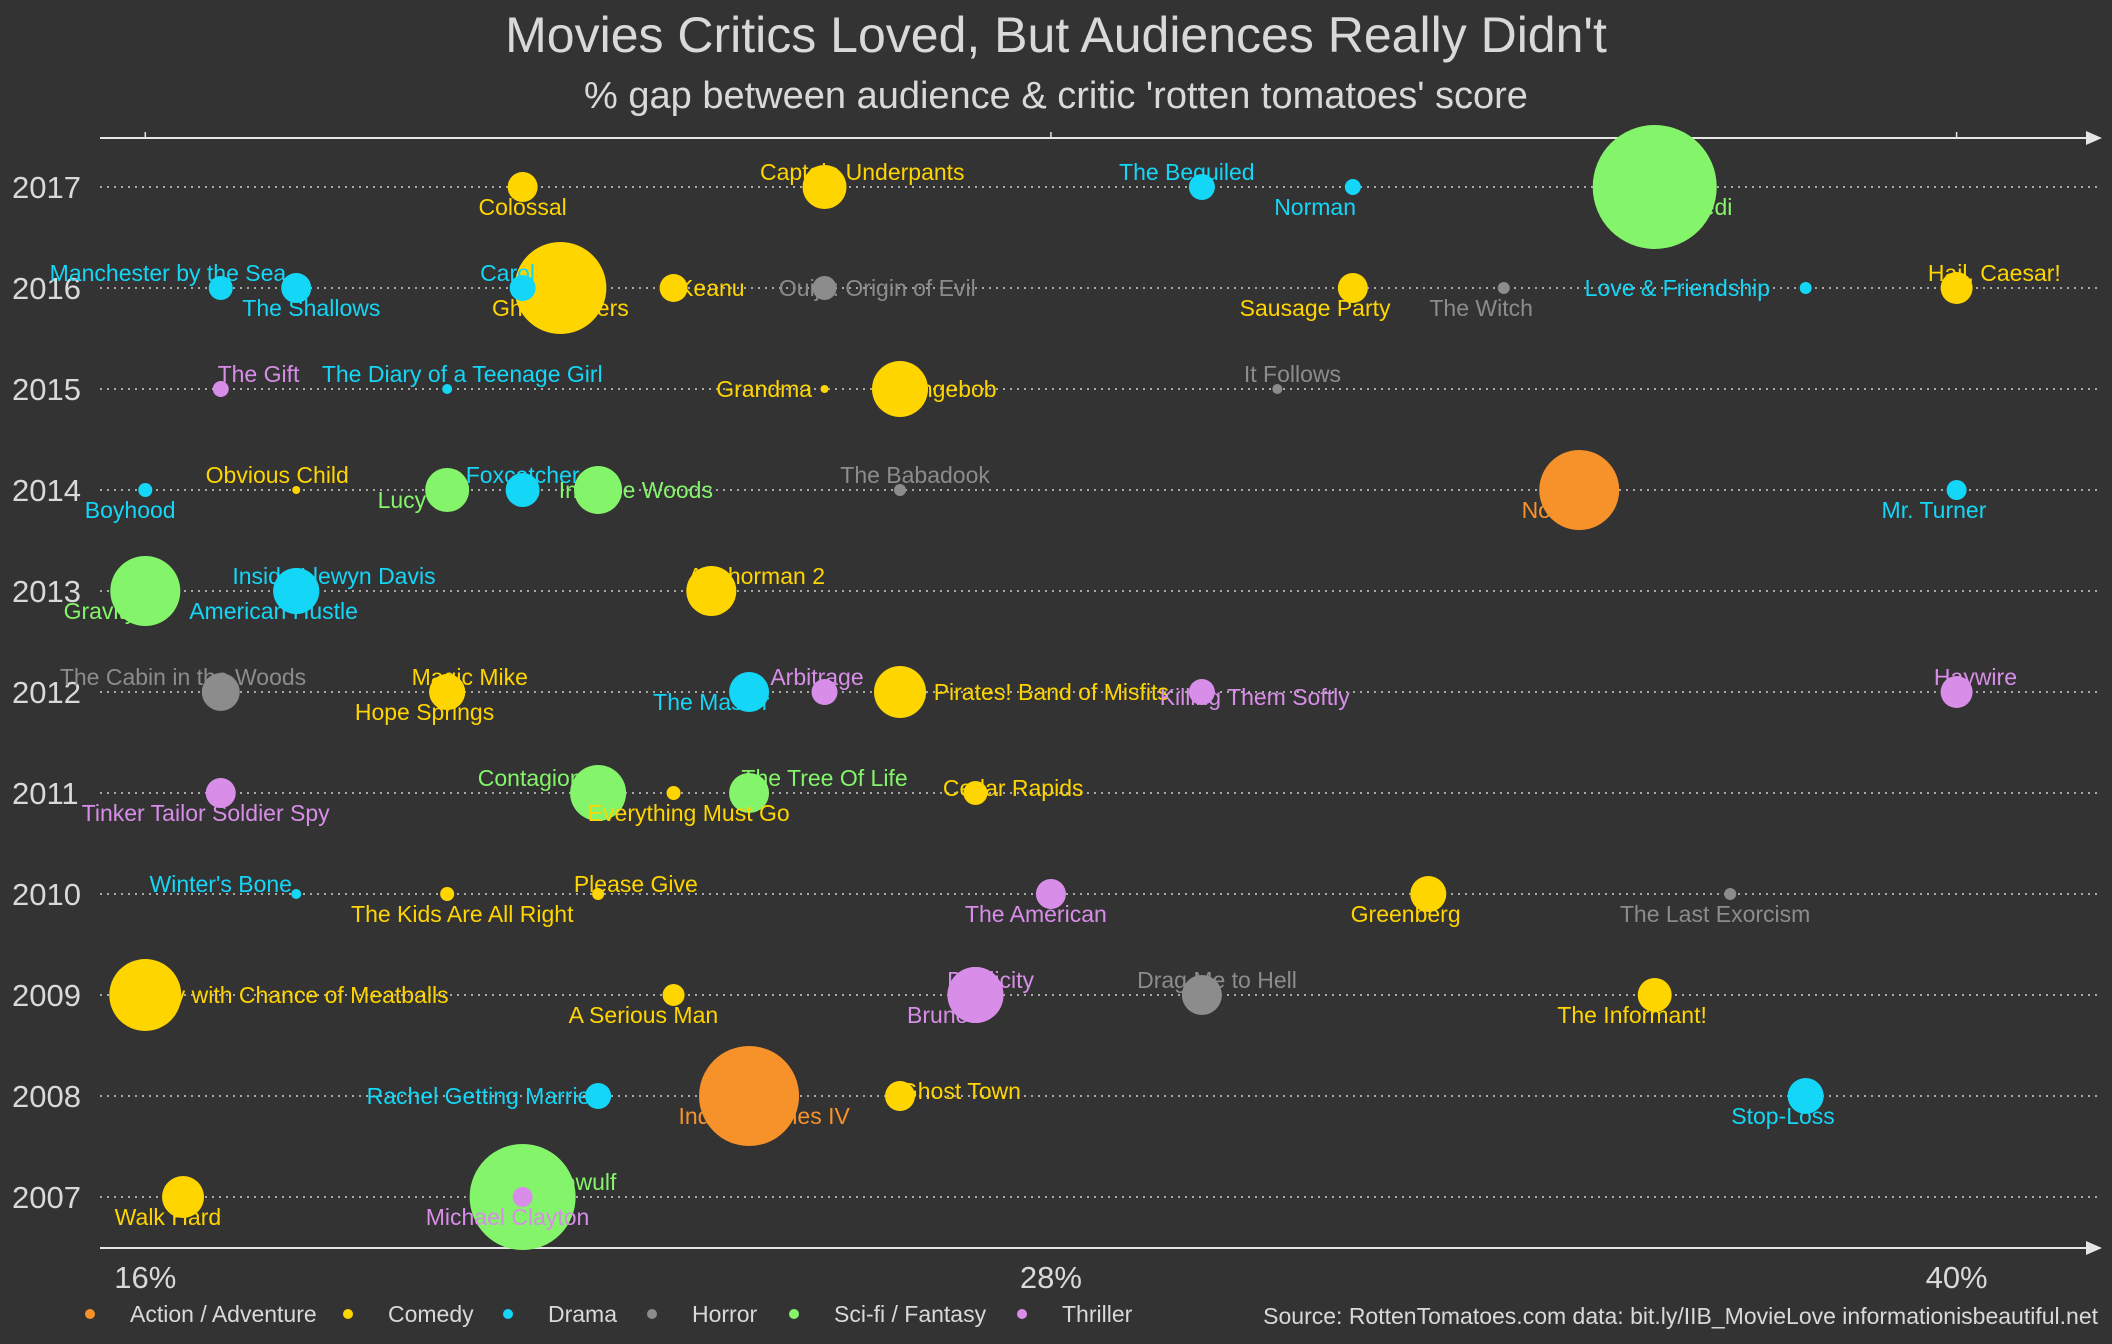 The width and height of the screenshot is (2112, 1344). Describe the element at coordinates (1022, 1314) in the screenshot. I see `legend-swatch-thriller` at that location.